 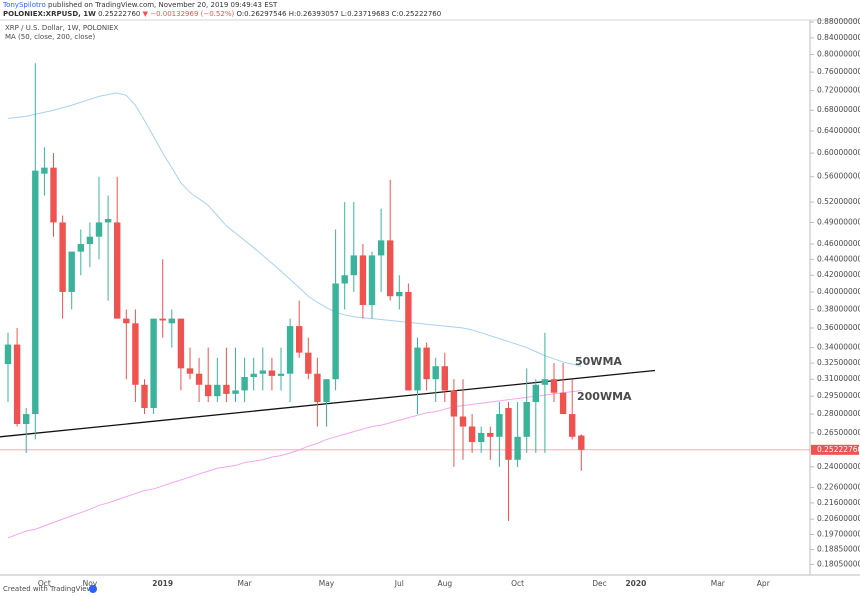 I want to click on y-tick-label: 0.80000000, so click(x=838, y=54).